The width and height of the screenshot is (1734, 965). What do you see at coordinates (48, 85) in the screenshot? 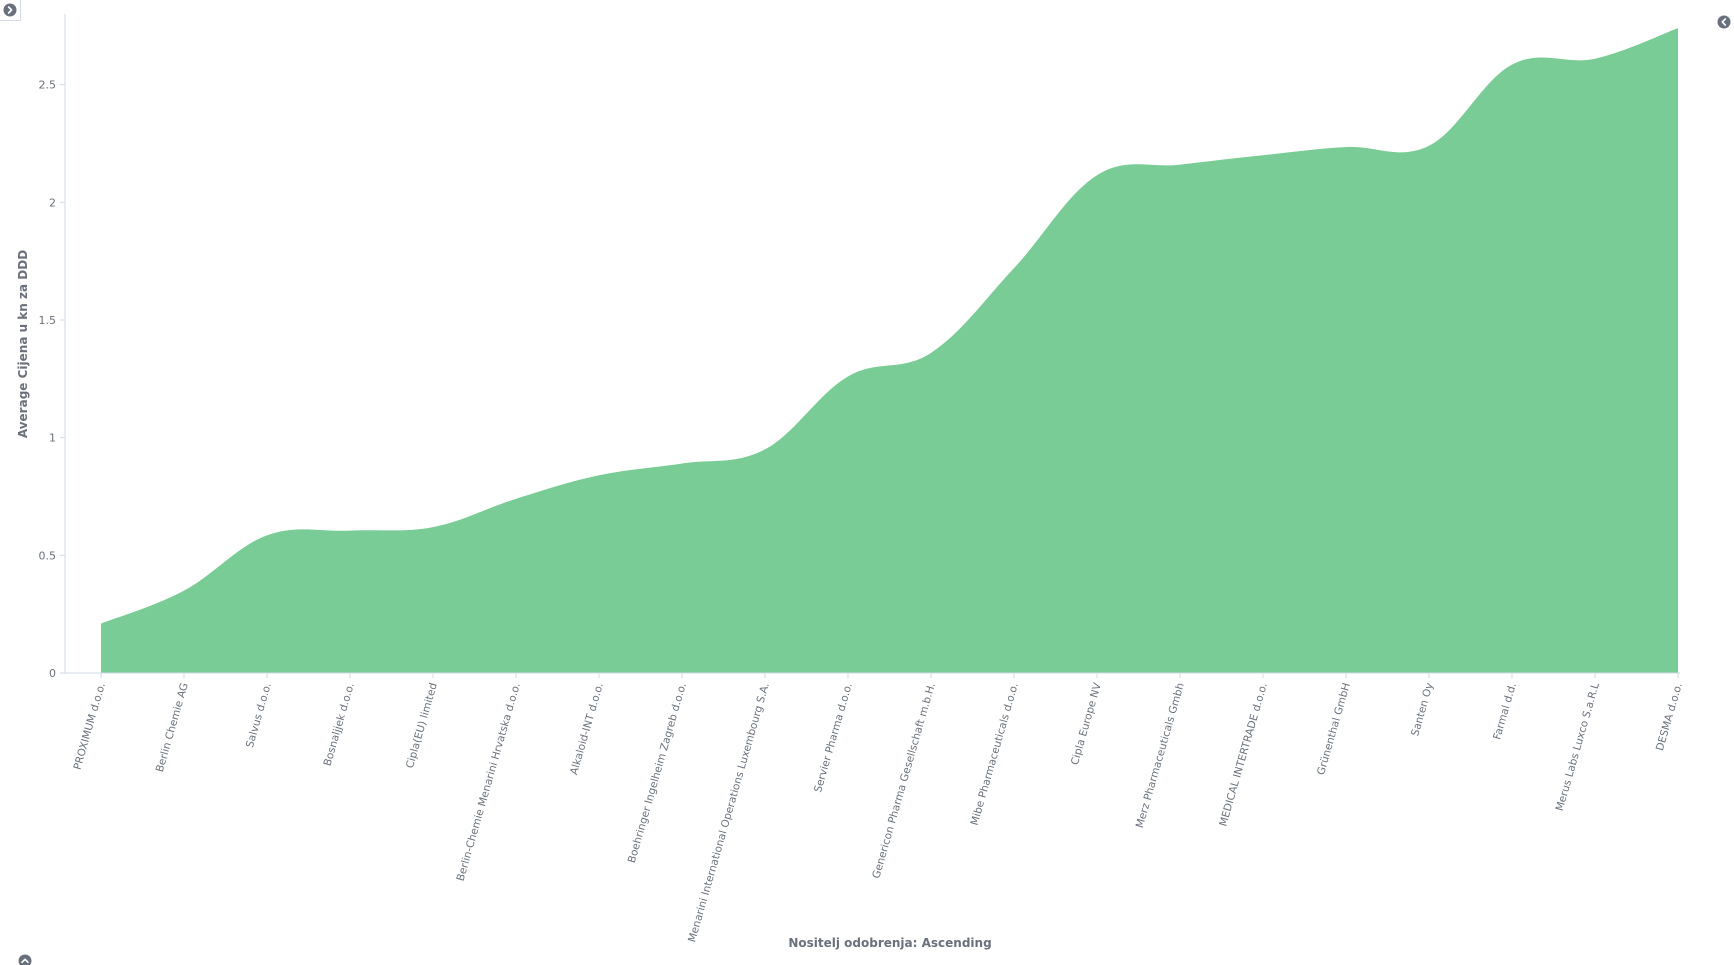
I see `y-tick-label: 2.5` at bounding box center [48, 85].